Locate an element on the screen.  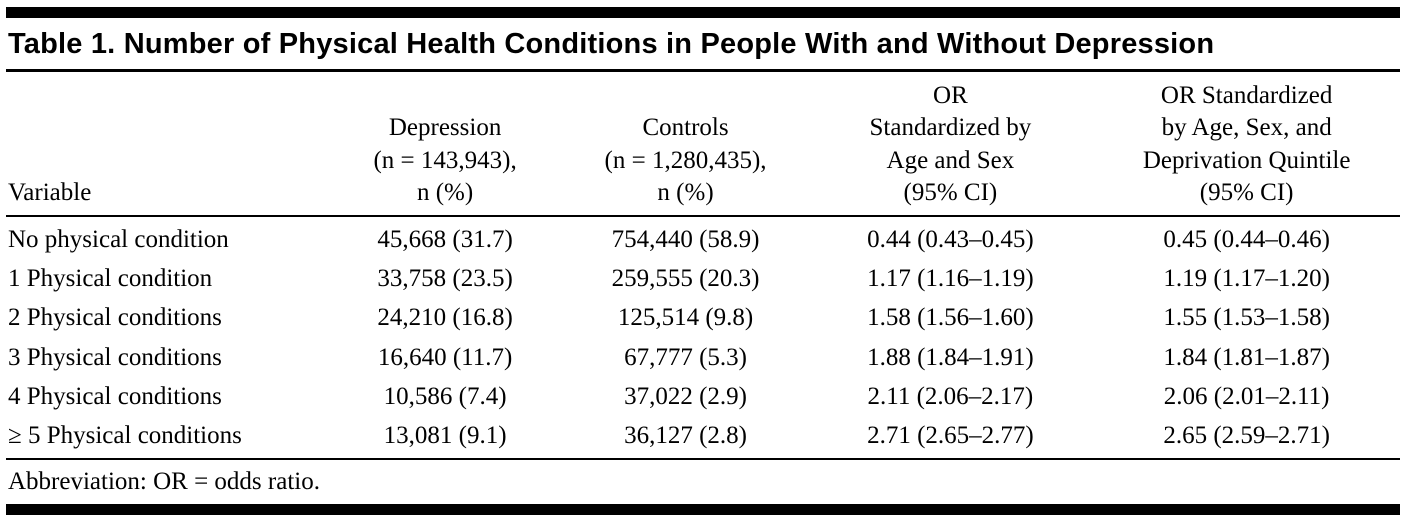
top-rule is located at coordinates (703, 12).